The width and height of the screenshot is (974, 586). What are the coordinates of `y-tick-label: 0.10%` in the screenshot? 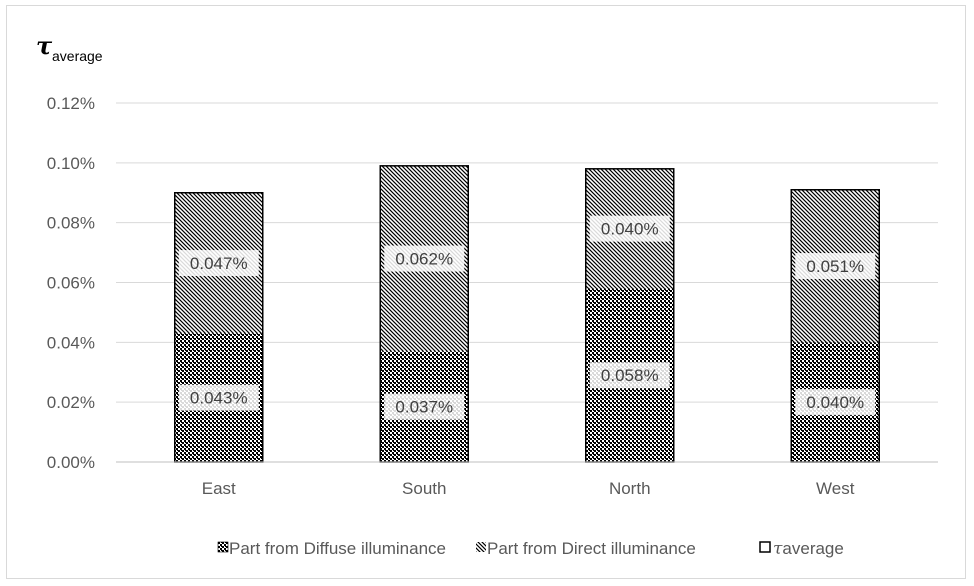 It's located at (71, 163).